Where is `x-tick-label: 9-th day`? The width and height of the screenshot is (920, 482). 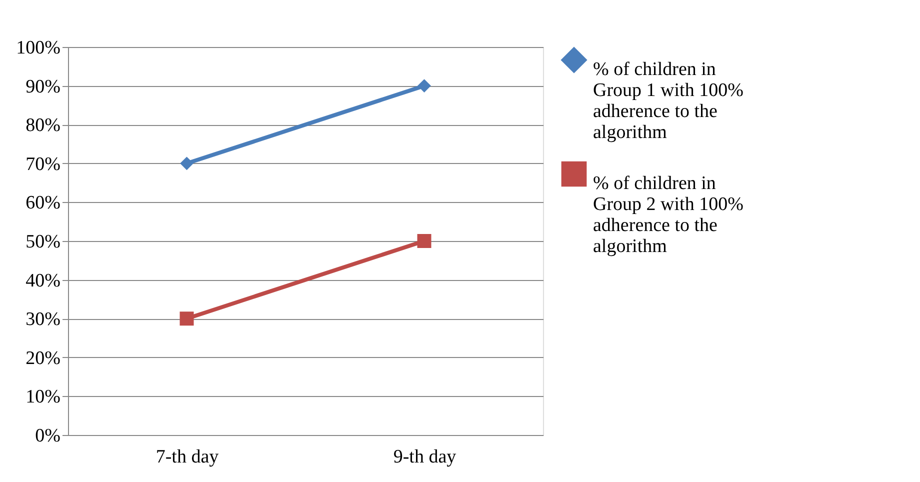 x-tick-label: 9-th day is located at coordinates (425, 457).